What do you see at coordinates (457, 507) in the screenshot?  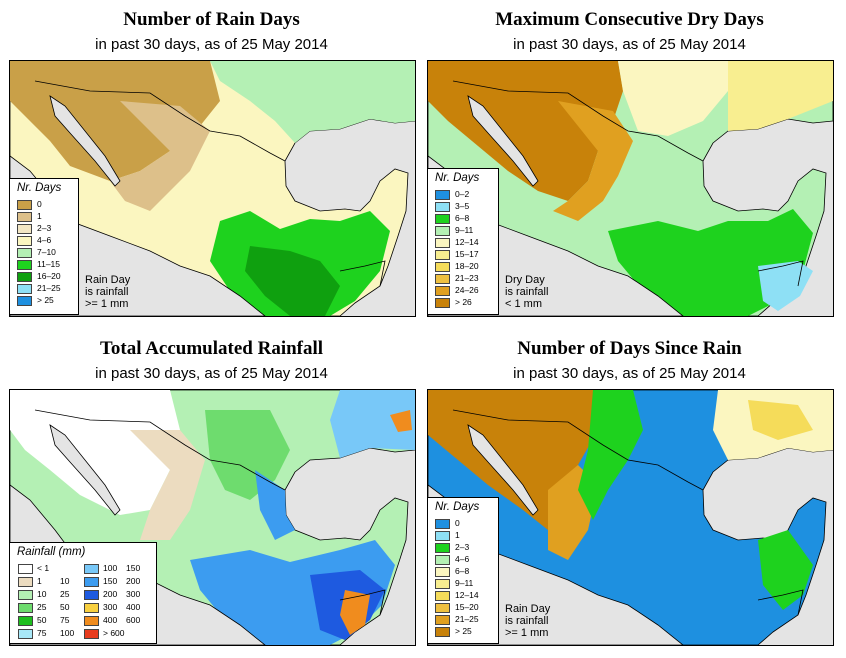 I see `legend-title: Nr. Days` at bounding box center [457, 507].